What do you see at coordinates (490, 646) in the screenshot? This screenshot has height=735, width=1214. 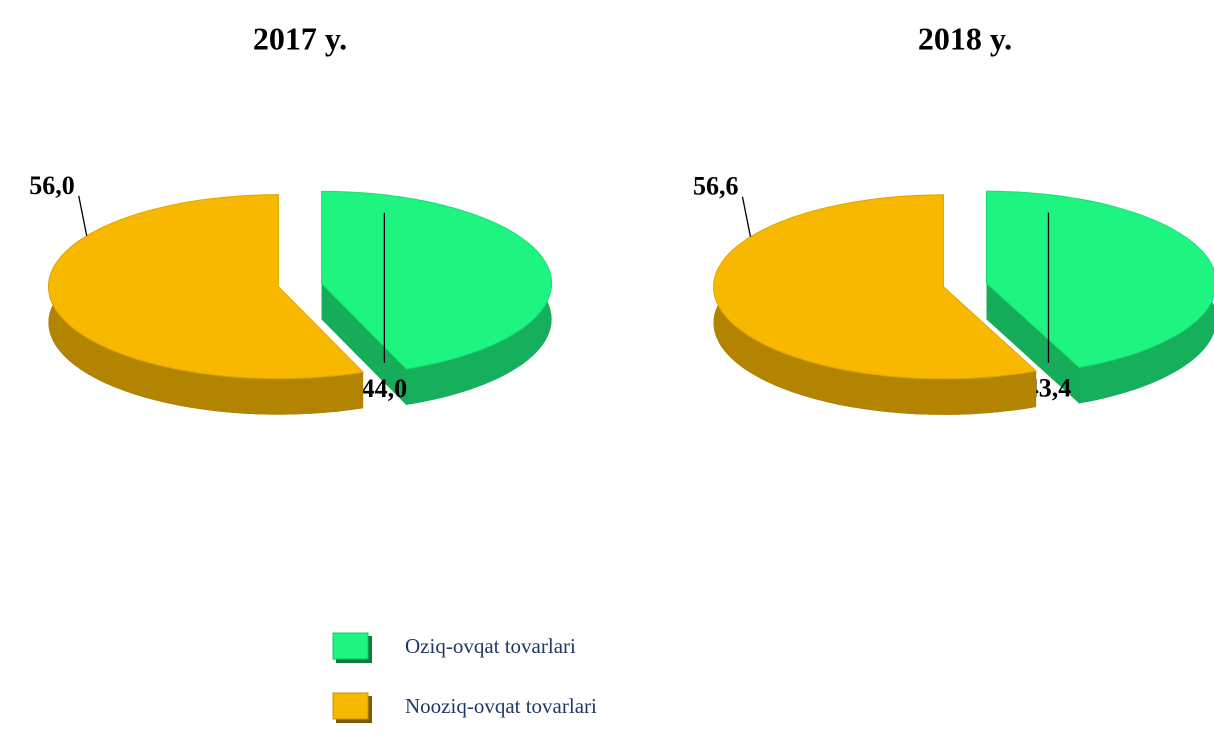 I see `legend-label: Oziq-ovqat tovarlari` at bounding box center [490, 646].